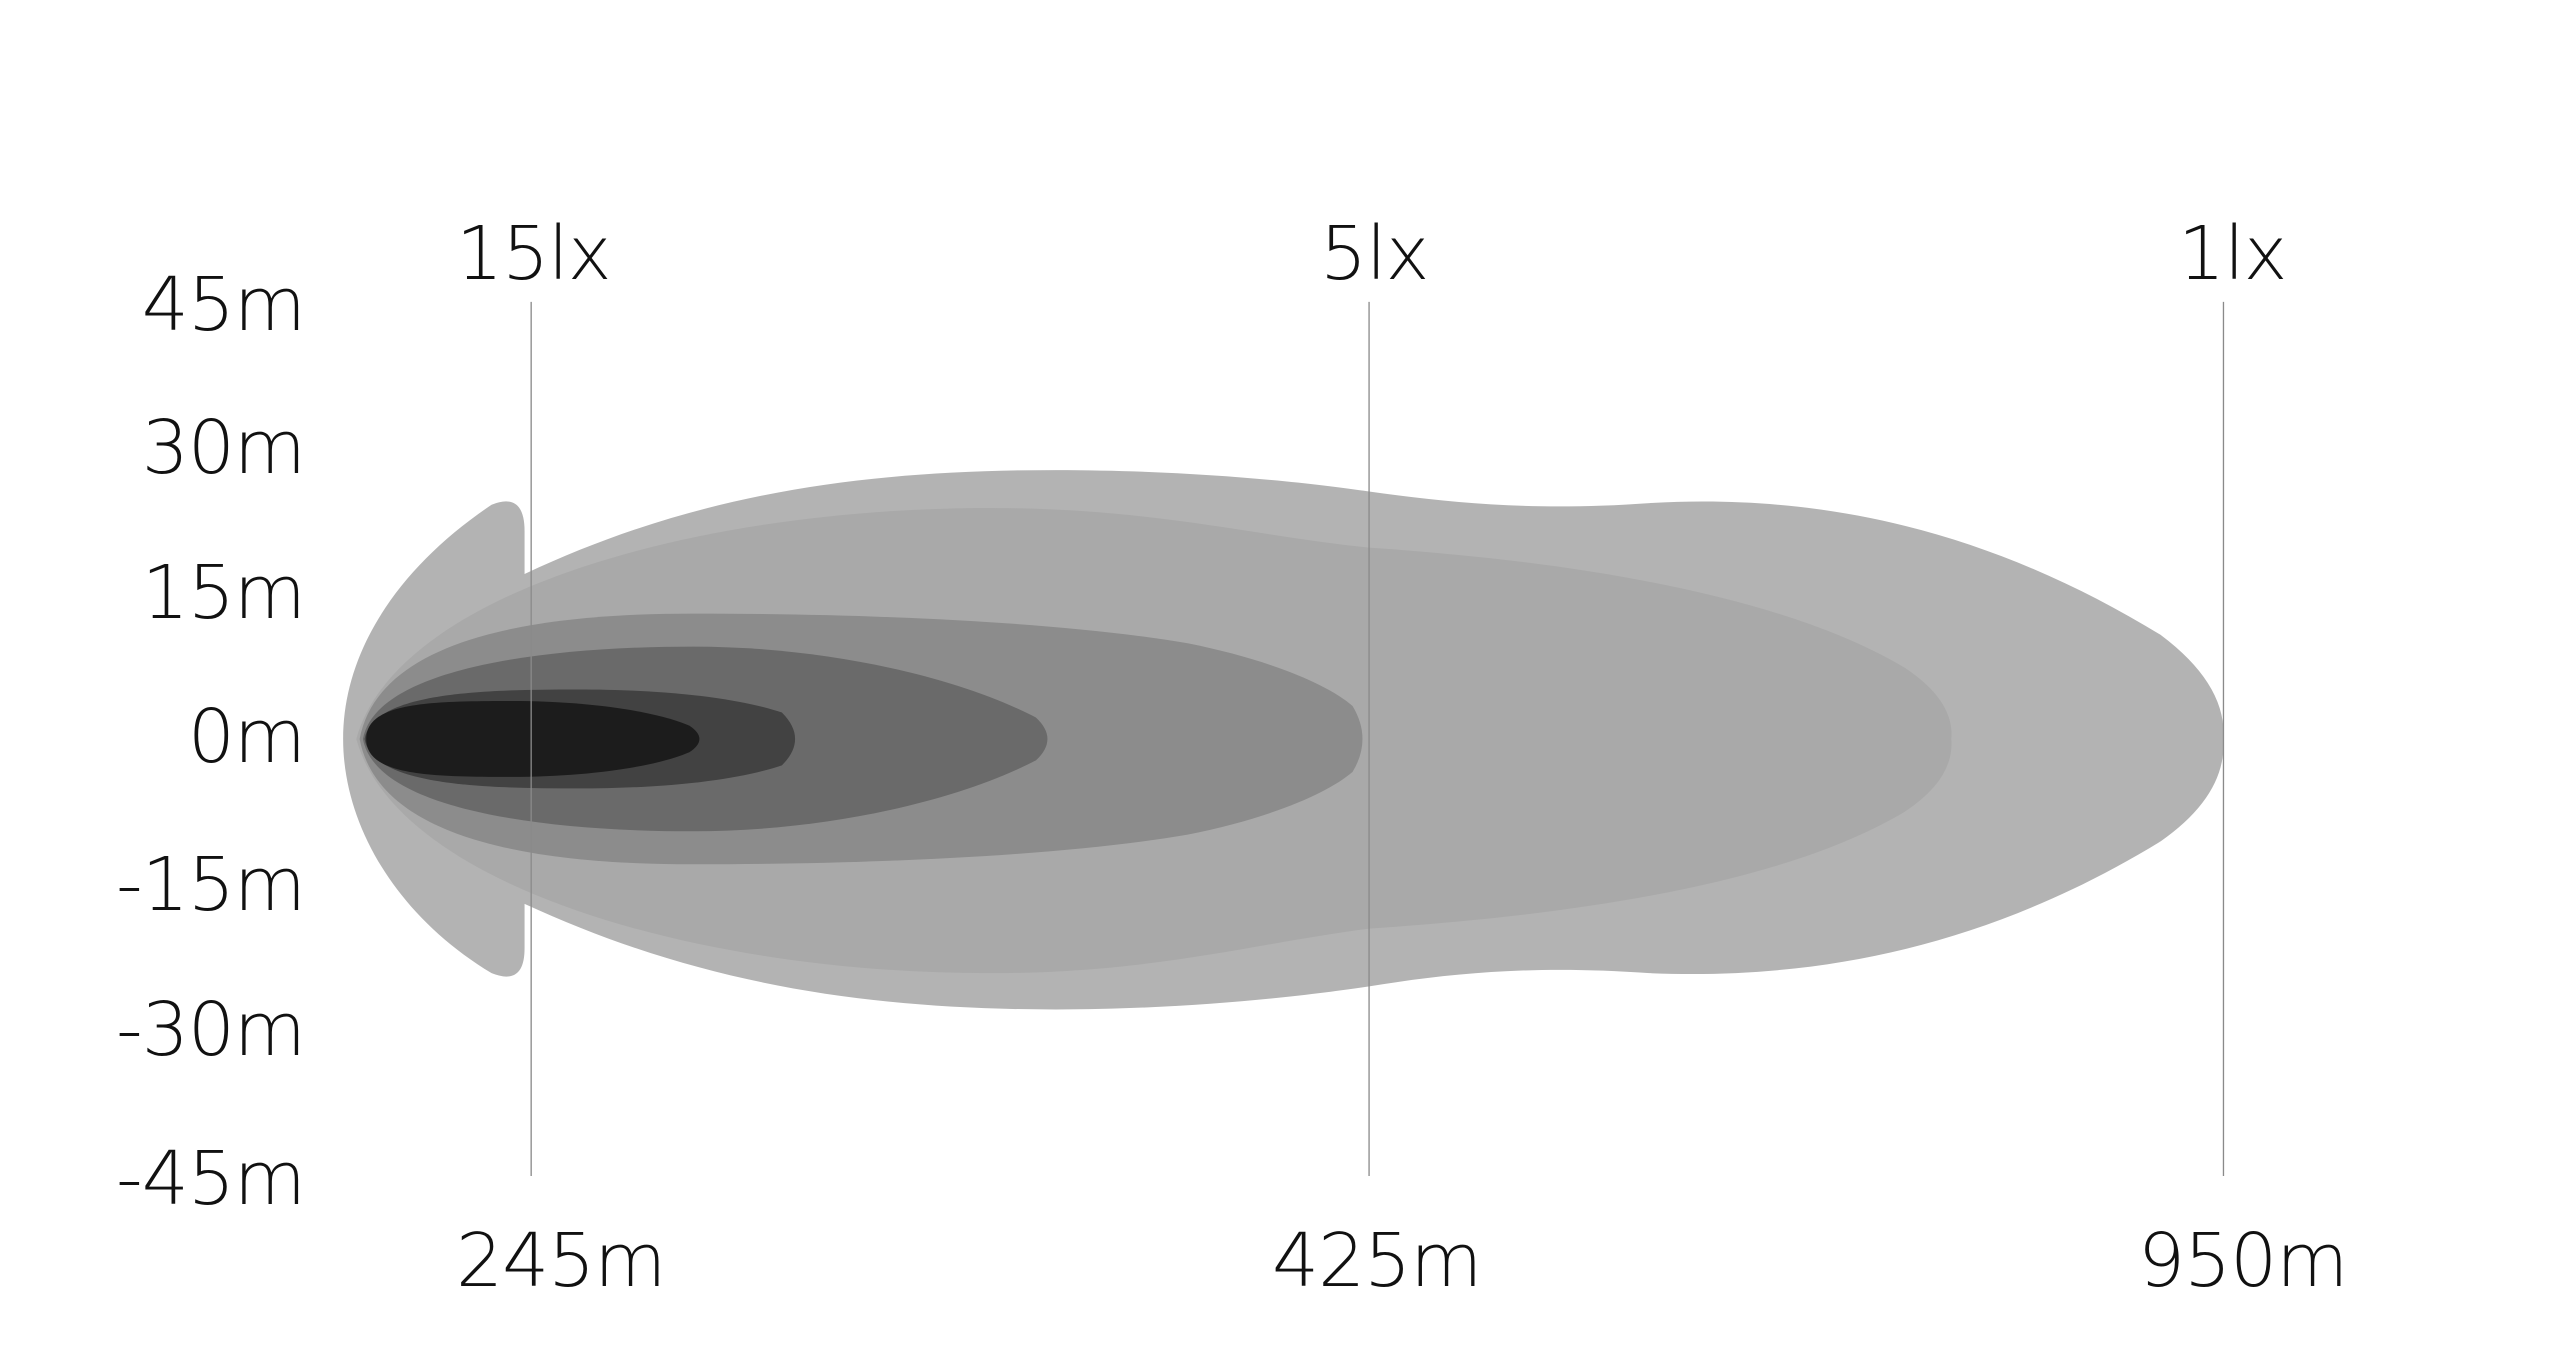  What do you see at coordinates (223, 305) in the screenshot?
I see `y-tick-label: 45m` at bounding box center [223, 305].